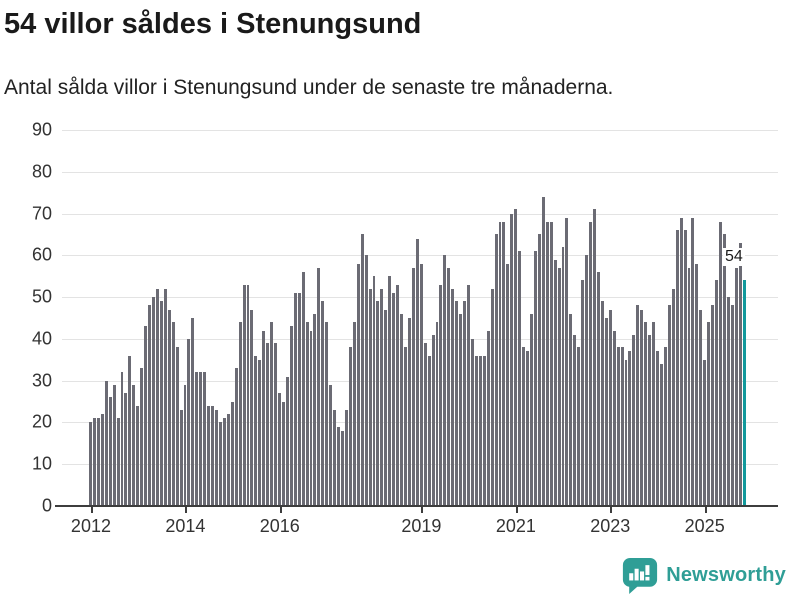 This screenshot has width=800, height=600. I want to click on newsworthy-logo-text: Newsworthy, so click(726, 575).